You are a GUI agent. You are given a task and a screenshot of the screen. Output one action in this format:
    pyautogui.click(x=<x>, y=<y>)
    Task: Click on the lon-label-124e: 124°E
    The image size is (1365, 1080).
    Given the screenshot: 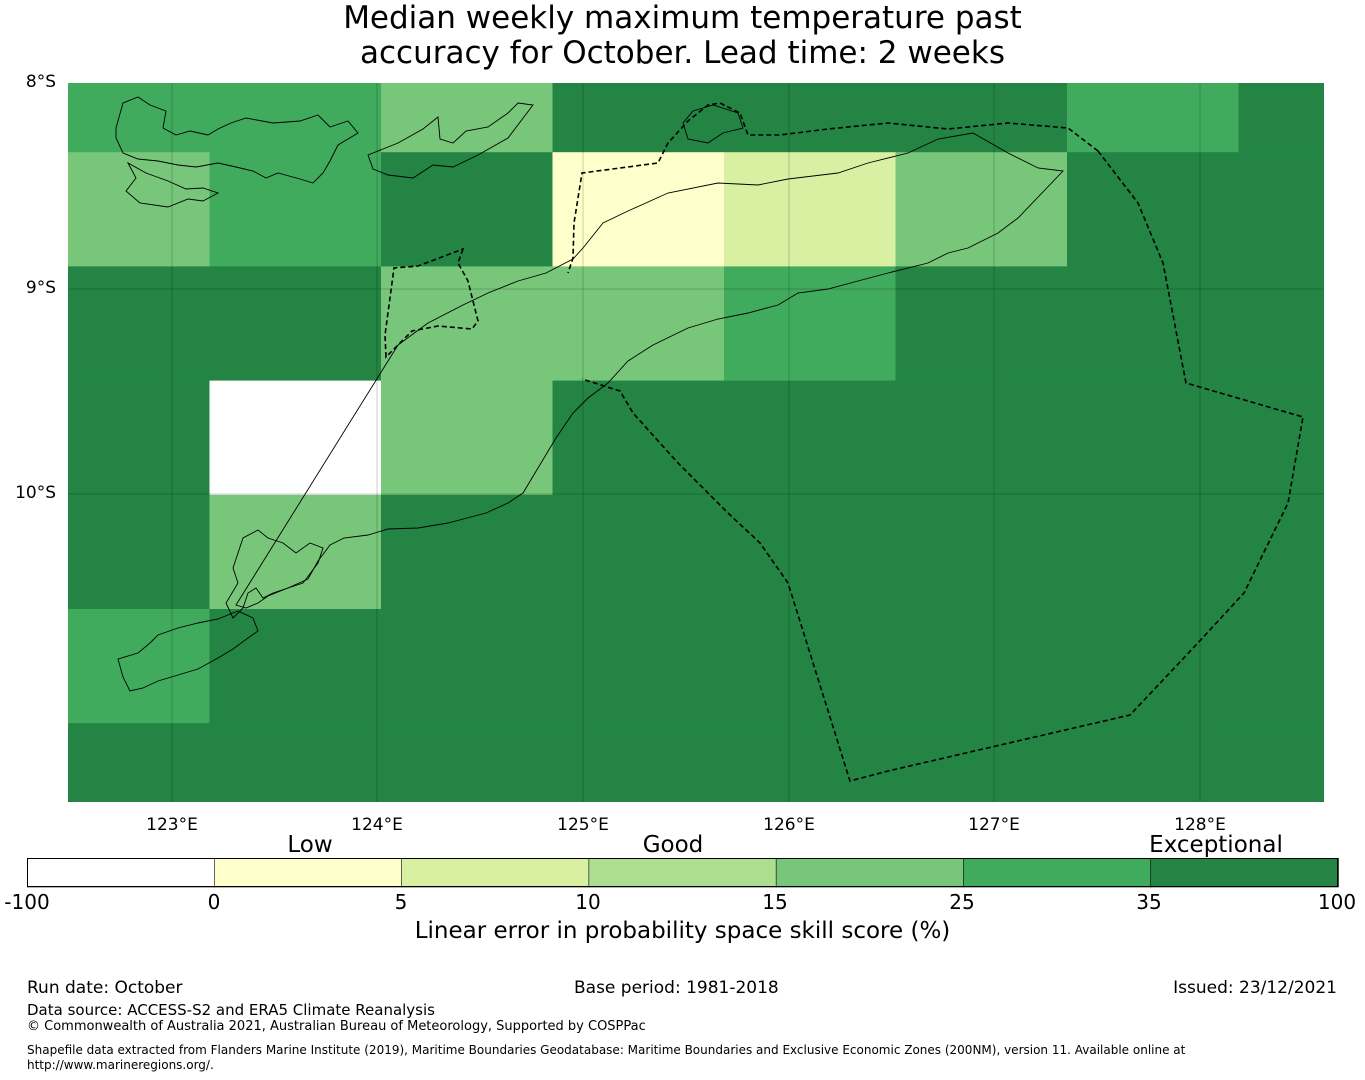 What is the action you would take?
    pyautogui.click(x=377, y=825)
    